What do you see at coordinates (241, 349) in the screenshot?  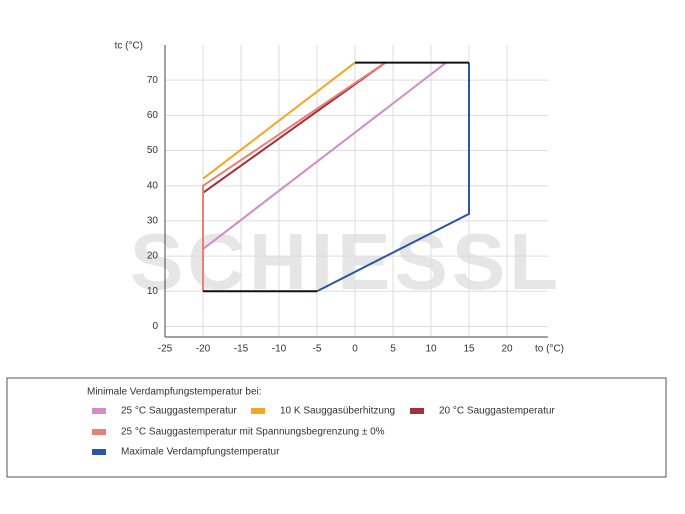 I see `x-tick-label: -15` at bounding box center [241, 349].